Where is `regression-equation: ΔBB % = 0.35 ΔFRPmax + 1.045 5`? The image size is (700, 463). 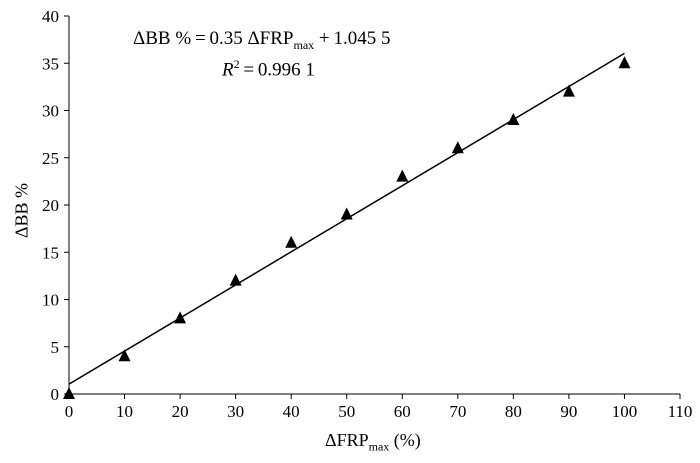 regression-equation: ΔBB % = 0.35 ΔFRPmax + 1.045 5 is located at coordinates (261, 40).